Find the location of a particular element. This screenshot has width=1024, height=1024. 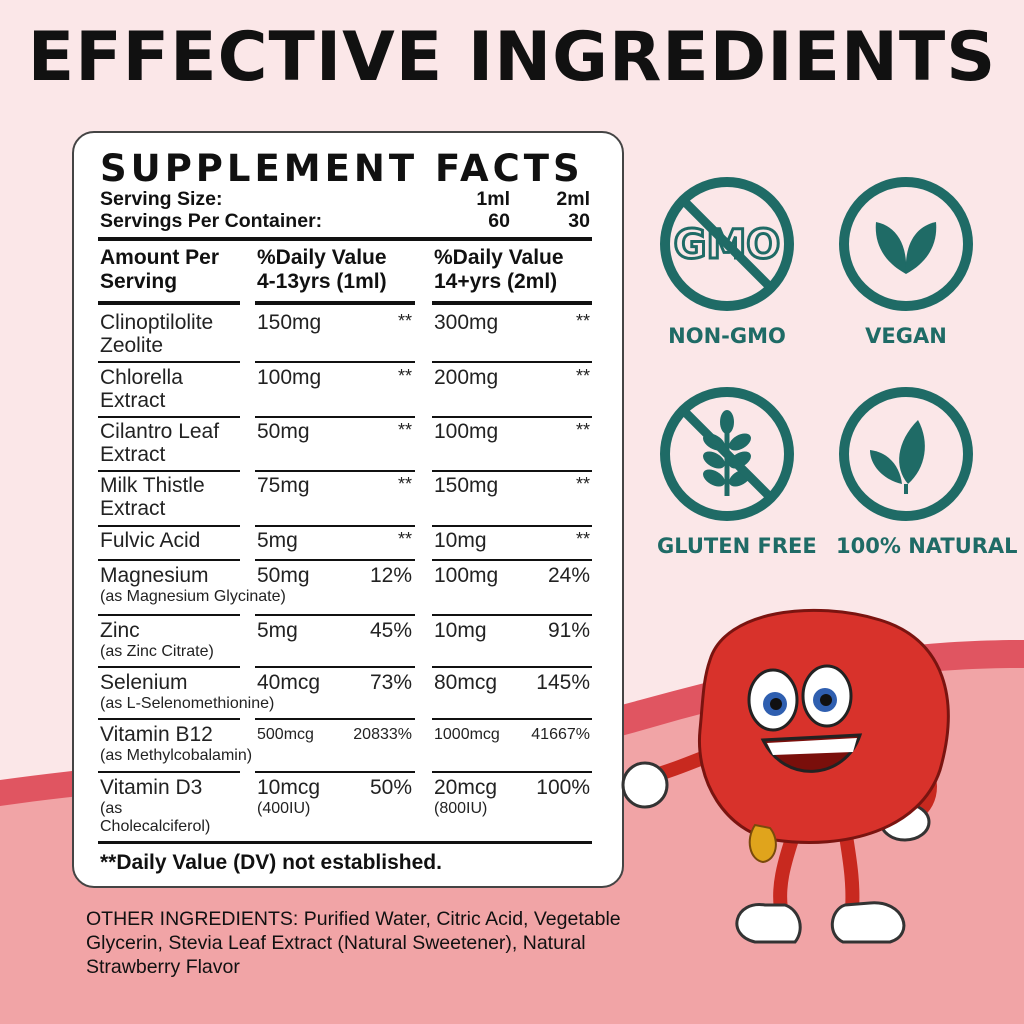

badge-vegan: VEGAN is located at coordinates (906, 261).